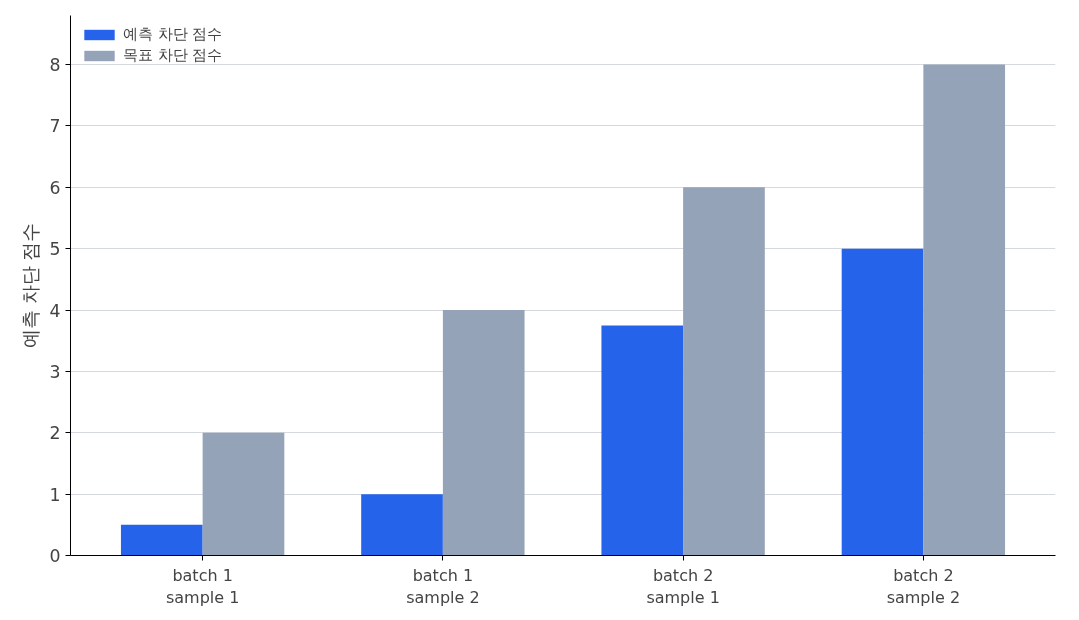 This screenshot has width=1079, height=620. Describe the element at coordinates (173, 34) in the screenshot. I see `legend-label: 예측 차단 점수` at that location.